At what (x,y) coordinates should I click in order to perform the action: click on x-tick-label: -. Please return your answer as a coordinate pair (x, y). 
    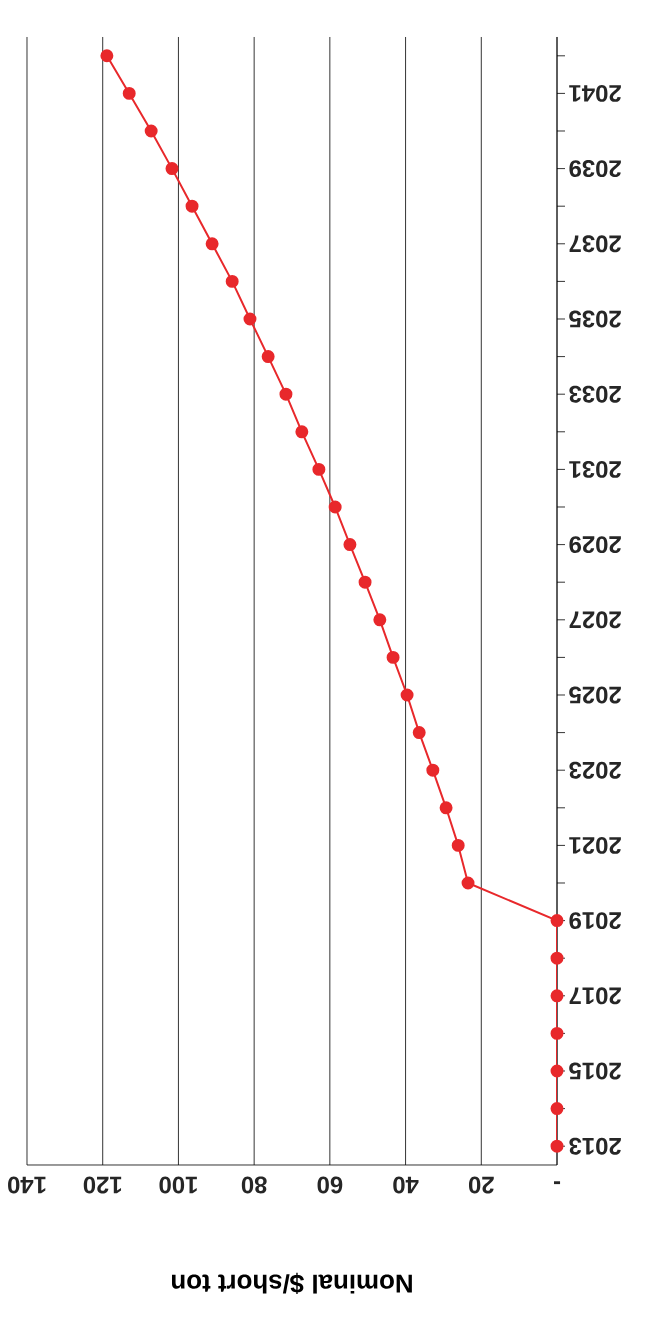
    Looking at the image, I should click on (557, 1183).